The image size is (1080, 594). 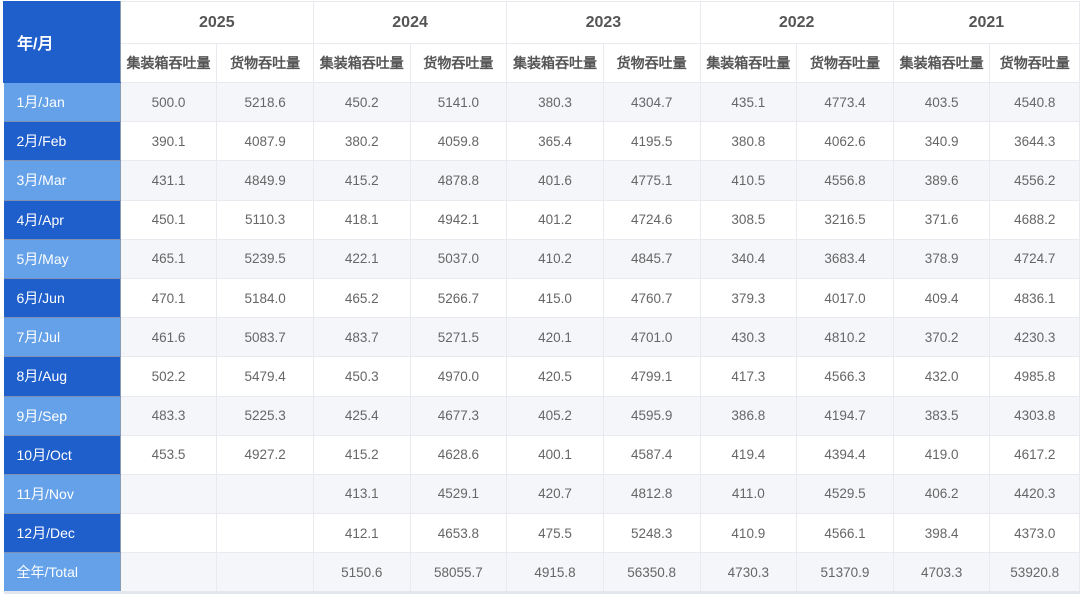 What do you see at coordinates (748, 533) in the screenshot?
I see `container-throughput-cell: 410.9` at bounding box center [748, 533].